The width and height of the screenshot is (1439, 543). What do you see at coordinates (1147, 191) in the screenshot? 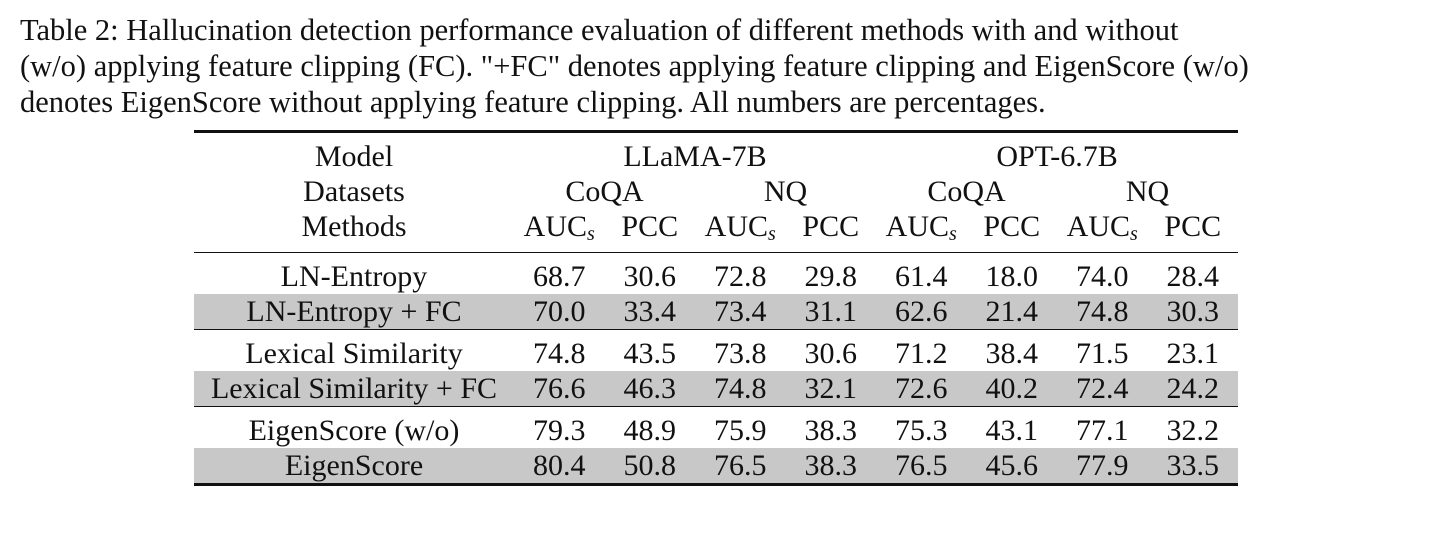
I see `dataset-opt-nq: NQ` at bounding box center [1147, 191].